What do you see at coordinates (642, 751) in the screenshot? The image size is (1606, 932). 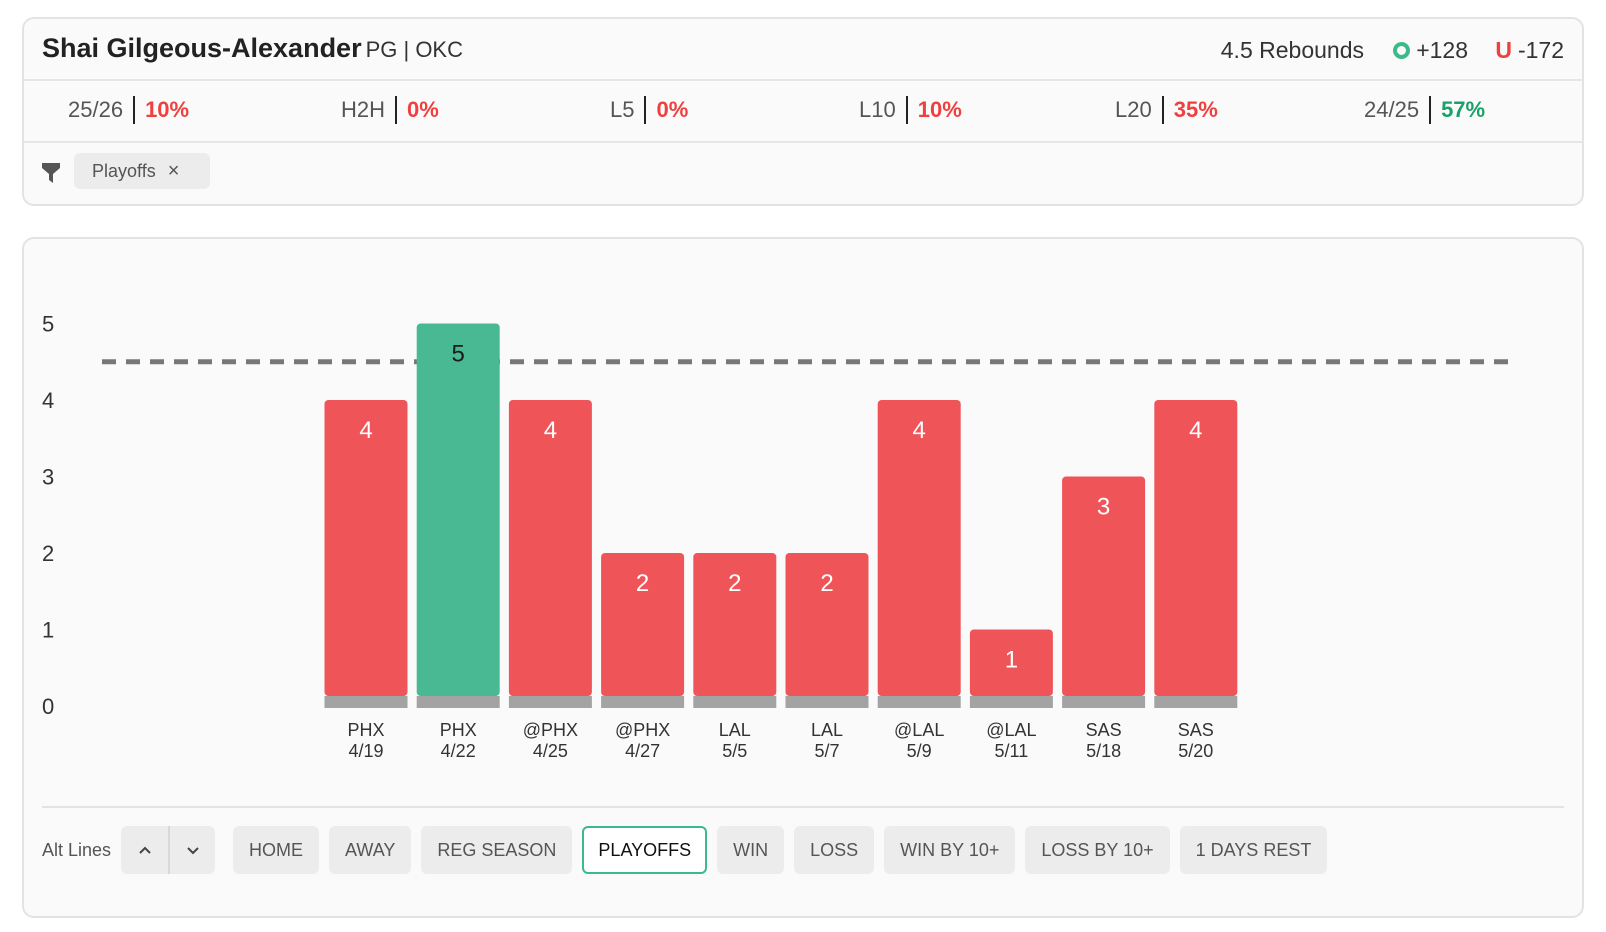 I see `x-label-date: 4/27` at bounding box center [642, 751].